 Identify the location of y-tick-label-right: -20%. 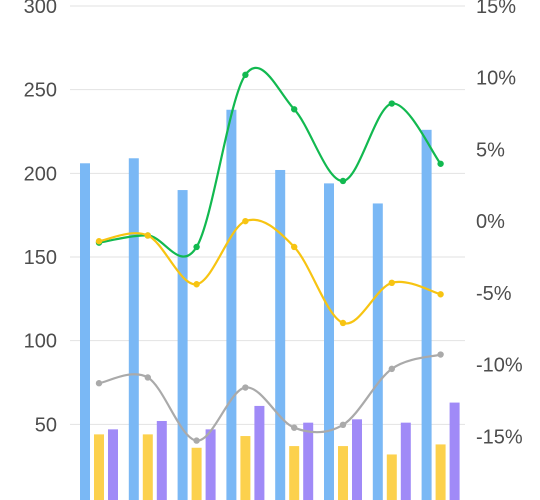
(499, 499).